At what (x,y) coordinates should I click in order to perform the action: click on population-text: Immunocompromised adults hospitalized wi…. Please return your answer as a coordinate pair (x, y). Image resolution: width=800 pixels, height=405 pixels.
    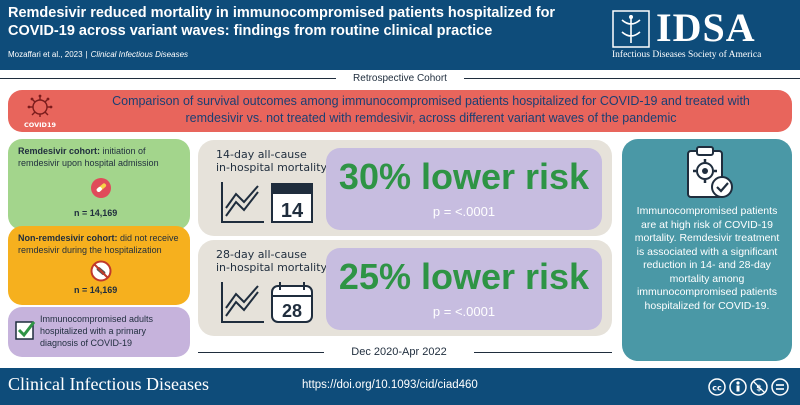
    Looking at the image, I should click on (97, 331).